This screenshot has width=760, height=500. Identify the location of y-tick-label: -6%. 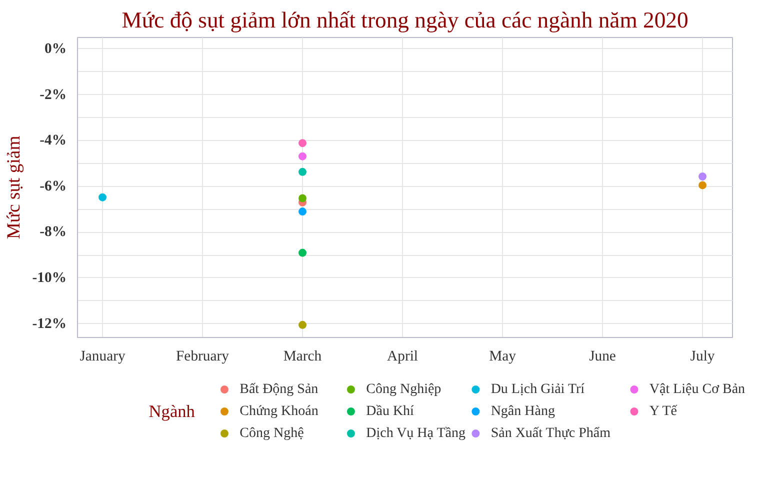
(53, 186).